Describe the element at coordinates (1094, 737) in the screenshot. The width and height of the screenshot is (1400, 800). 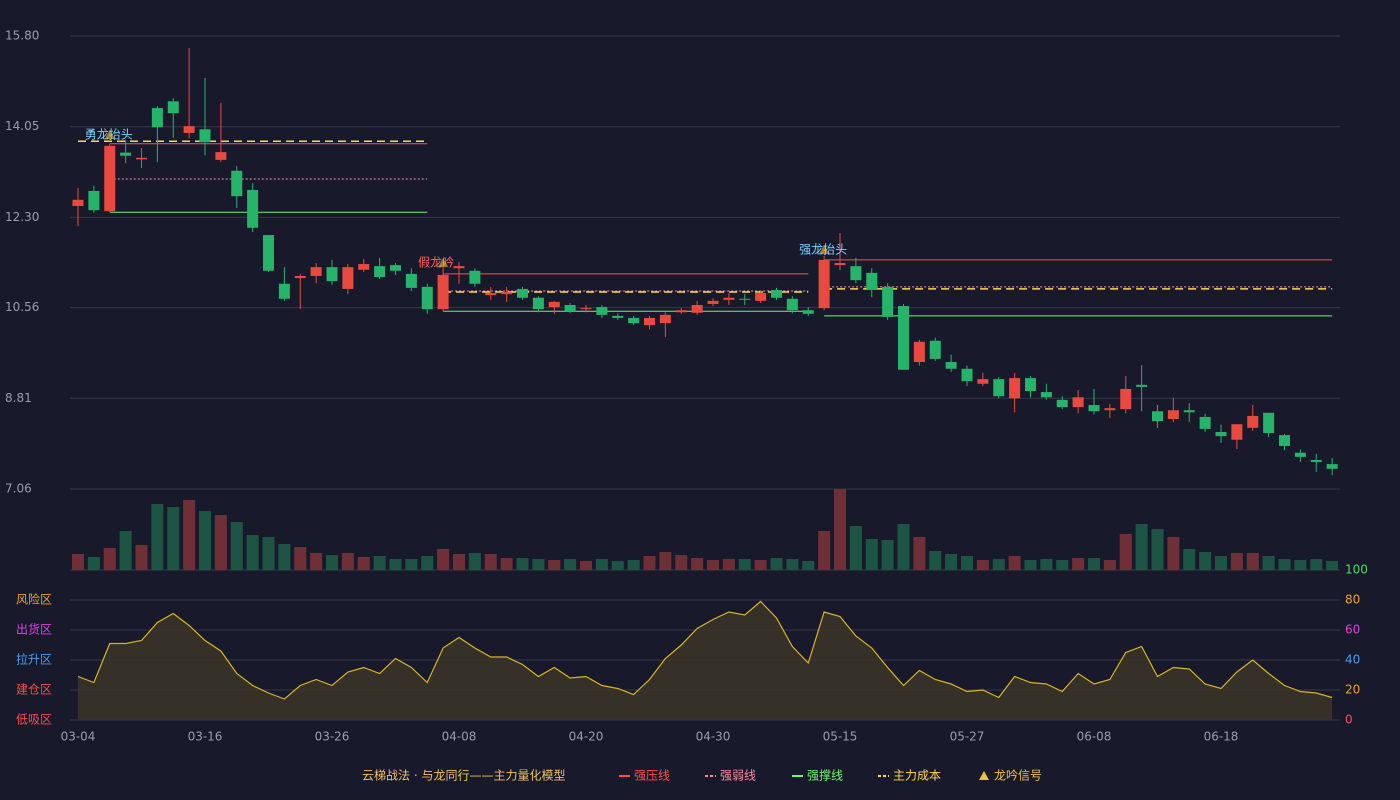
I see `x-tick-label: 06-08` at that location.